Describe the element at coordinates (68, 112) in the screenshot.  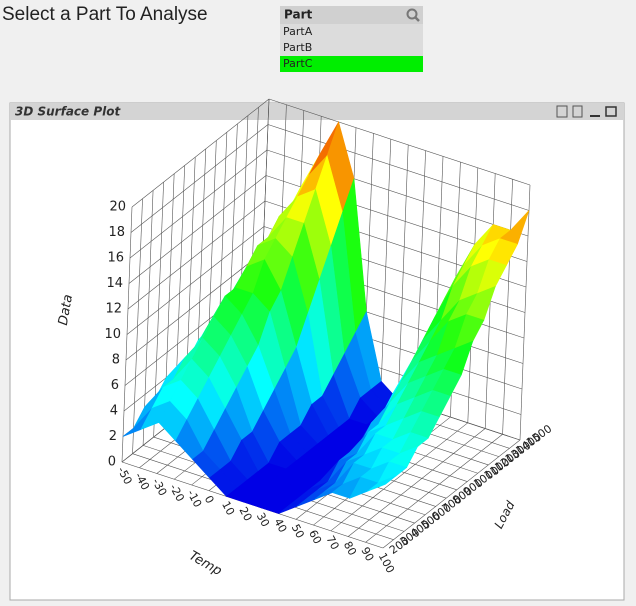
I see `chart-title: 3D Surface Plot` at that location.